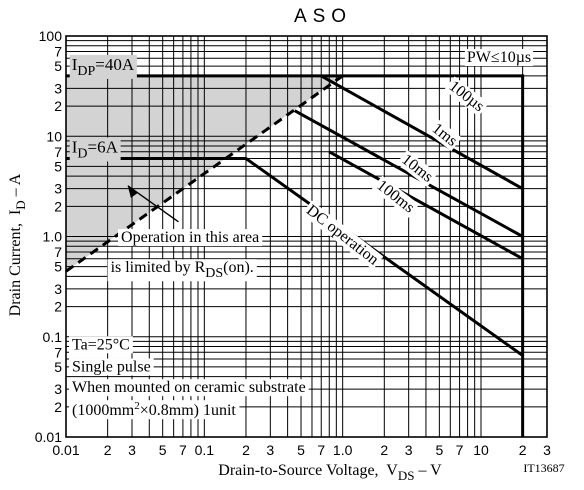 The image size is (584, 490). What do you see at coordinates (51, 36) in the screenshot?
I see `y-tick-label: 100` at bounding box center [51, 36].